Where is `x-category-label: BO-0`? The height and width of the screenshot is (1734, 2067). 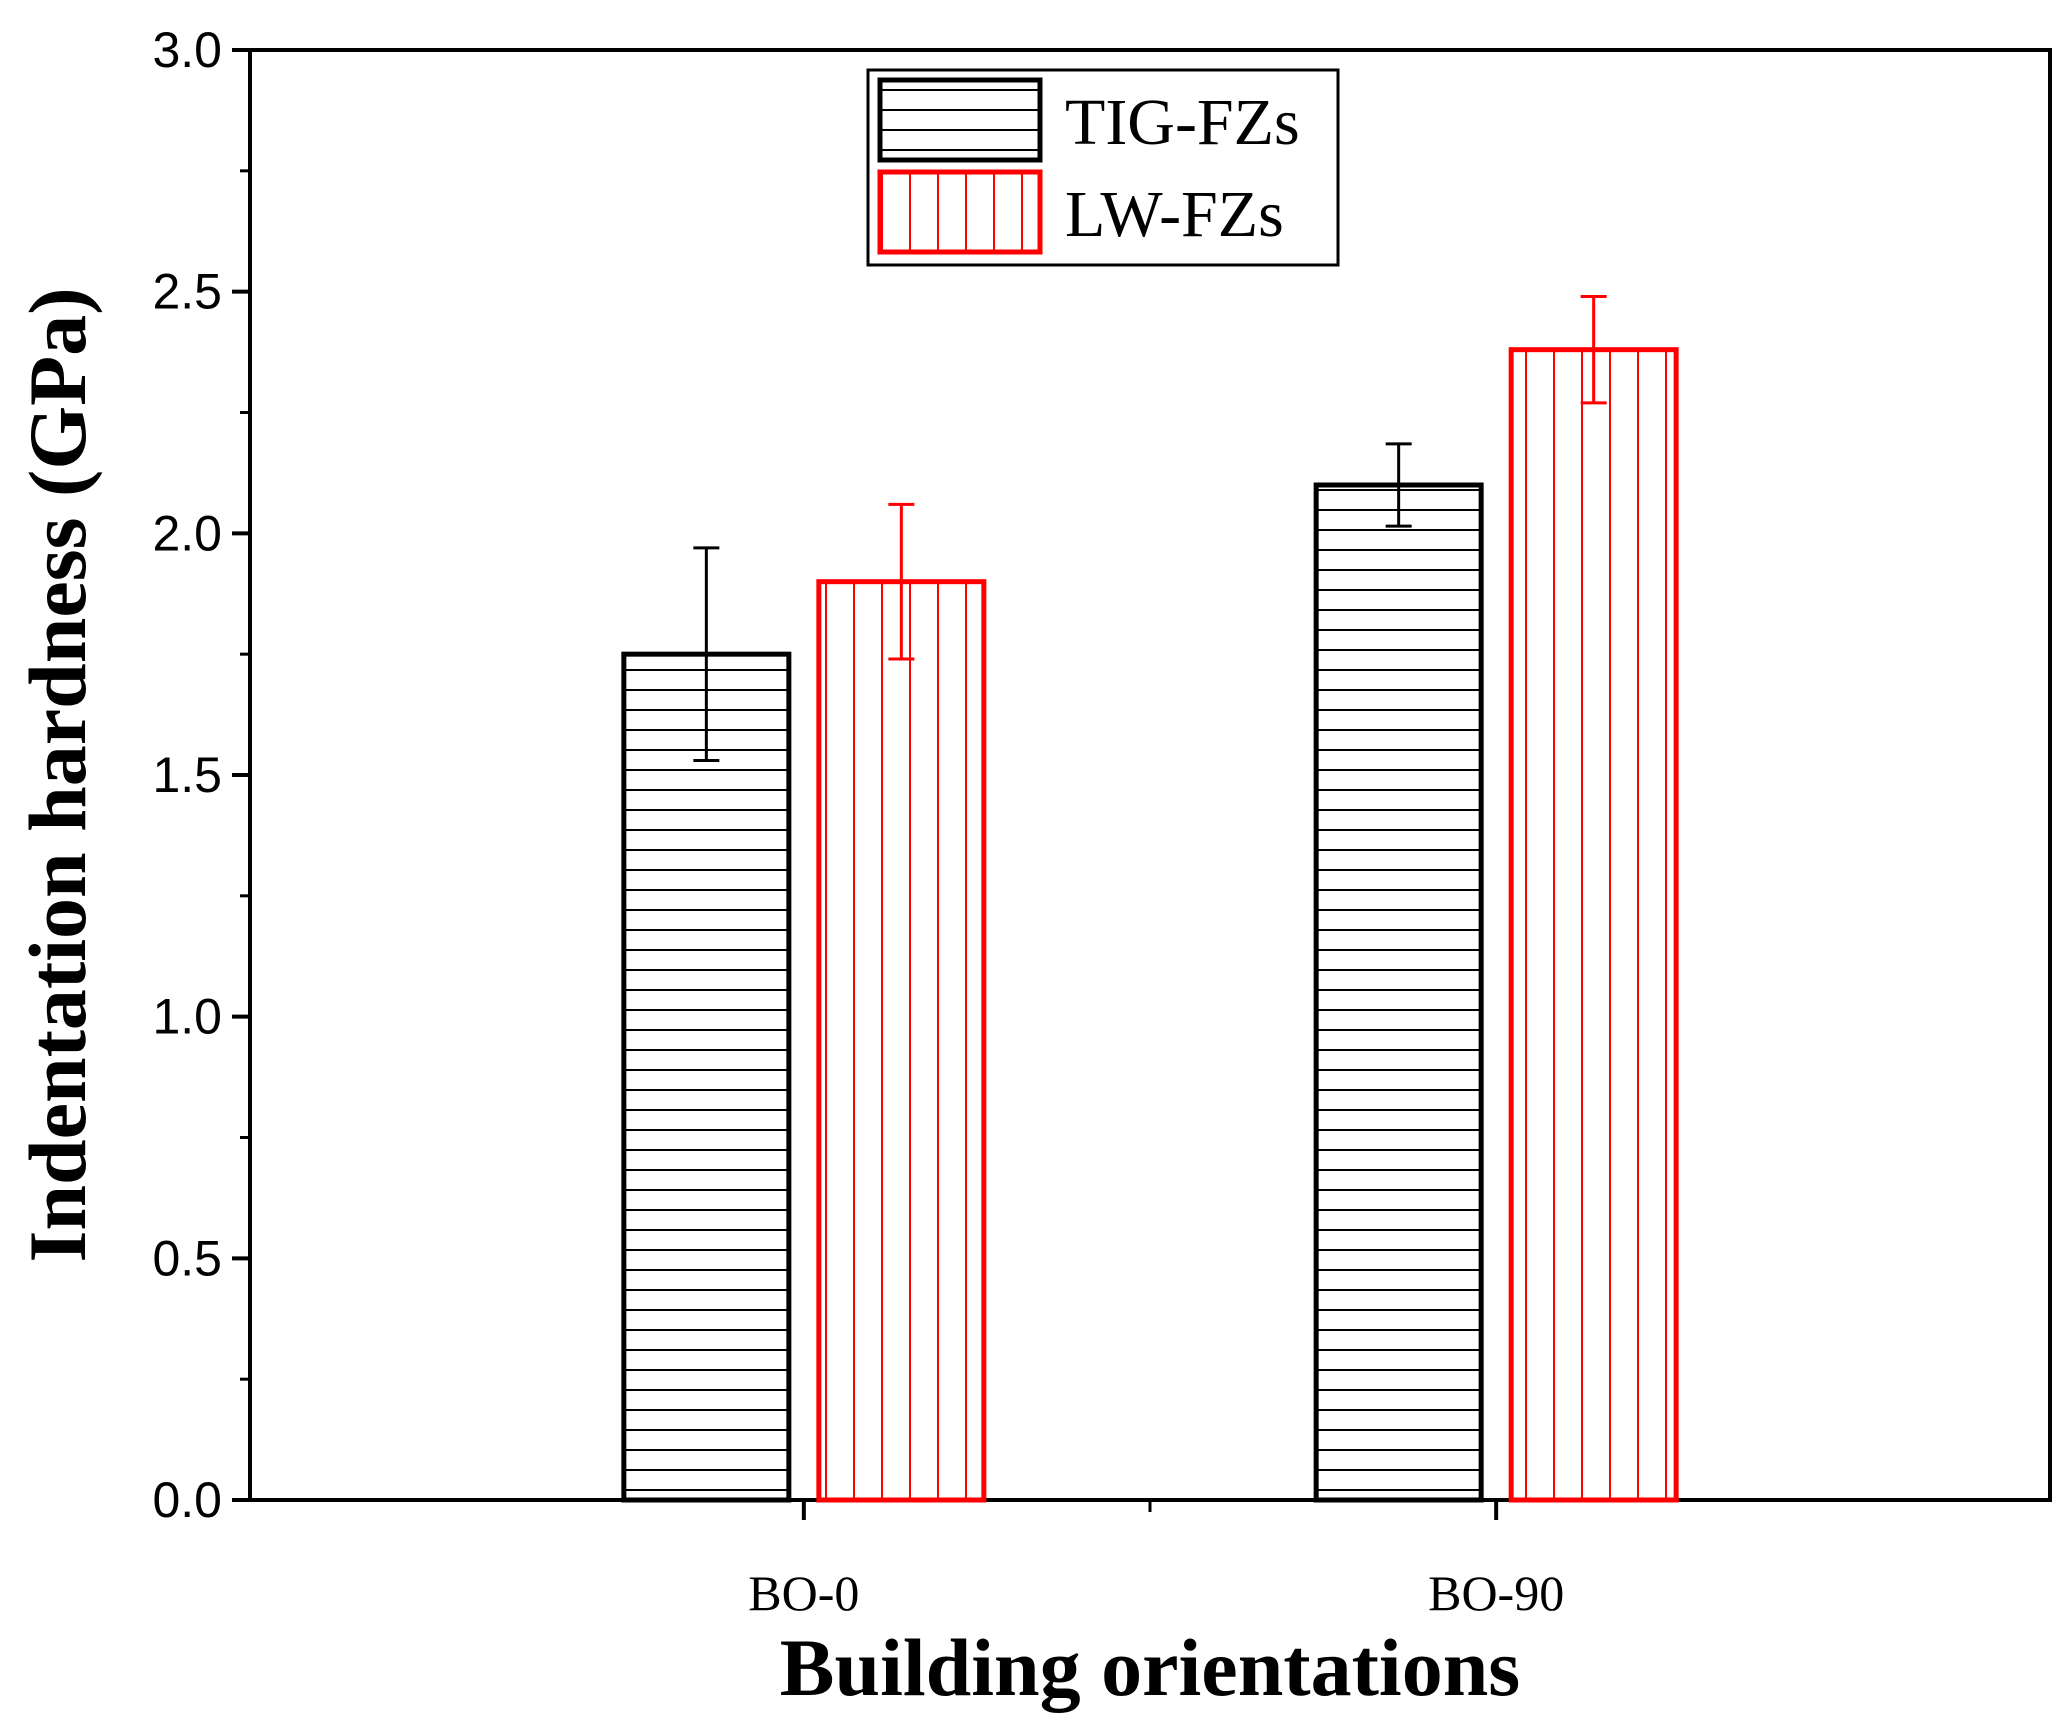
x-category-label: BO-0 is located at coordinates (803, 1593).